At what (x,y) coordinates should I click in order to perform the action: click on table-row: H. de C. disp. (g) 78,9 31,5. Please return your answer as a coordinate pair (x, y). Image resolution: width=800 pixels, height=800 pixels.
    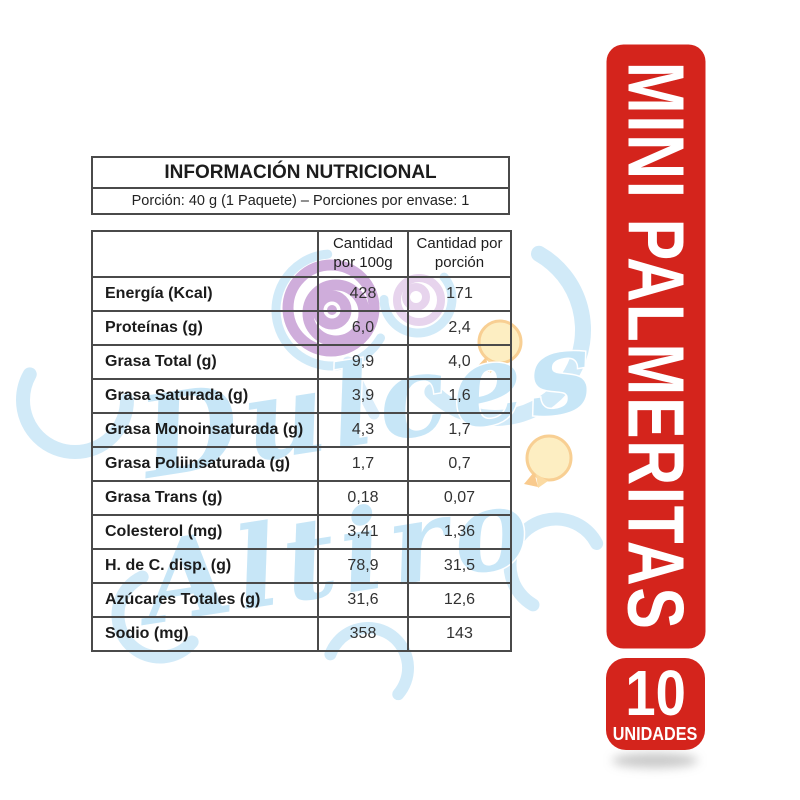
    Looking at the image, I should click on (301, 566).